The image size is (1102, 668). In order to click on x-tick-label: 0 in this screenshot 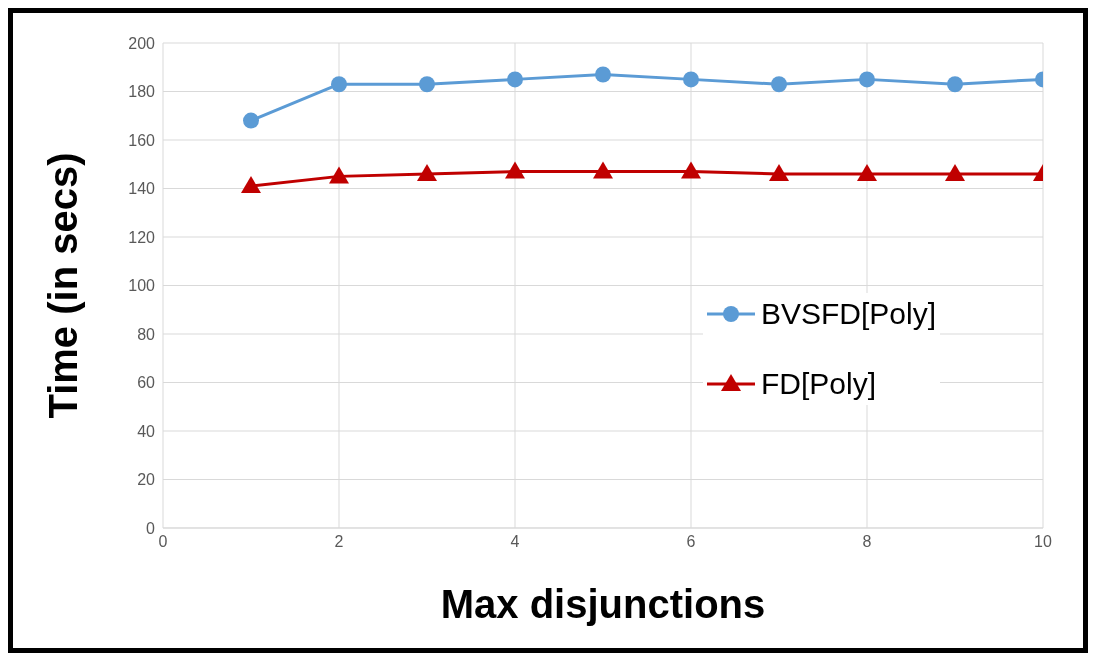, I will do `click(163, 542)`.